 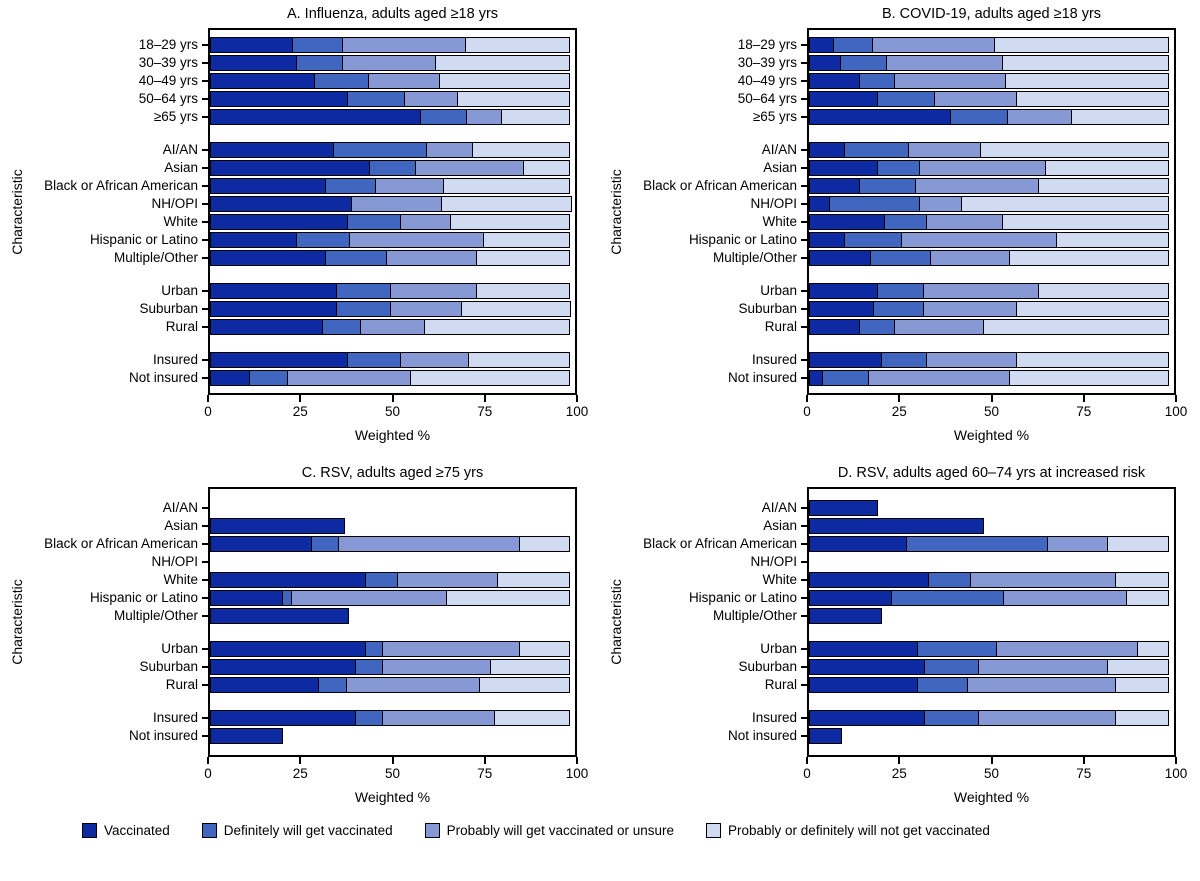 What do you see at coordinates (718, 168) in the screenshot?
I see `category-label-row: Asian` at bounding box center [718, 168].